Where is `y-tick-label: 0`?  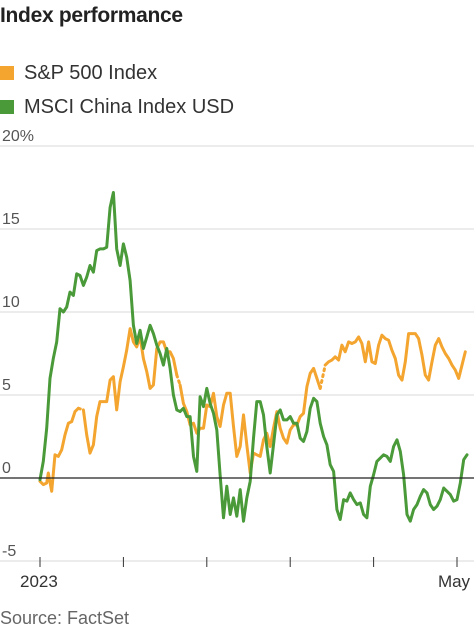 y-tick-label: 0 is located at coordinates (6, 468).